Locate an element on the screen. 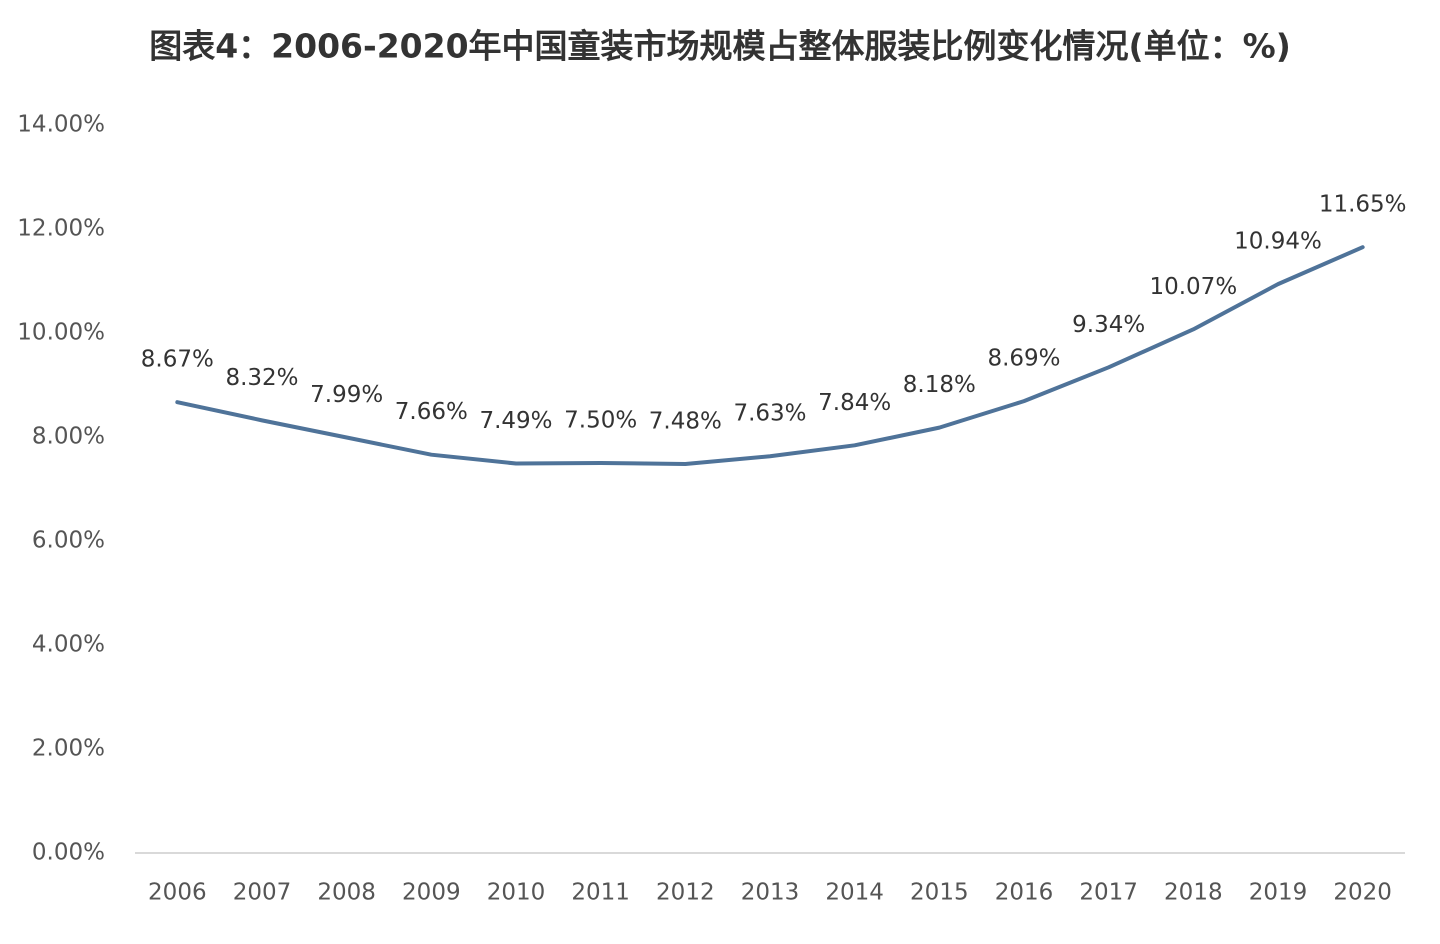  y-tick-label: 10.00% is located at coordinates (61, 333).